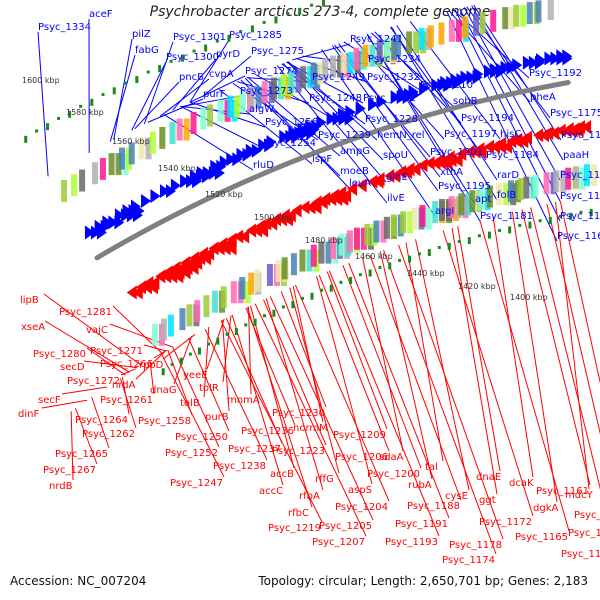 The height and width of the screenshot is (600, 600). What do you see at coordinates (201, 437) in the screenshot?
I see `reverse-gene-label: Psyc_1250` at bounding box center [201, 437].